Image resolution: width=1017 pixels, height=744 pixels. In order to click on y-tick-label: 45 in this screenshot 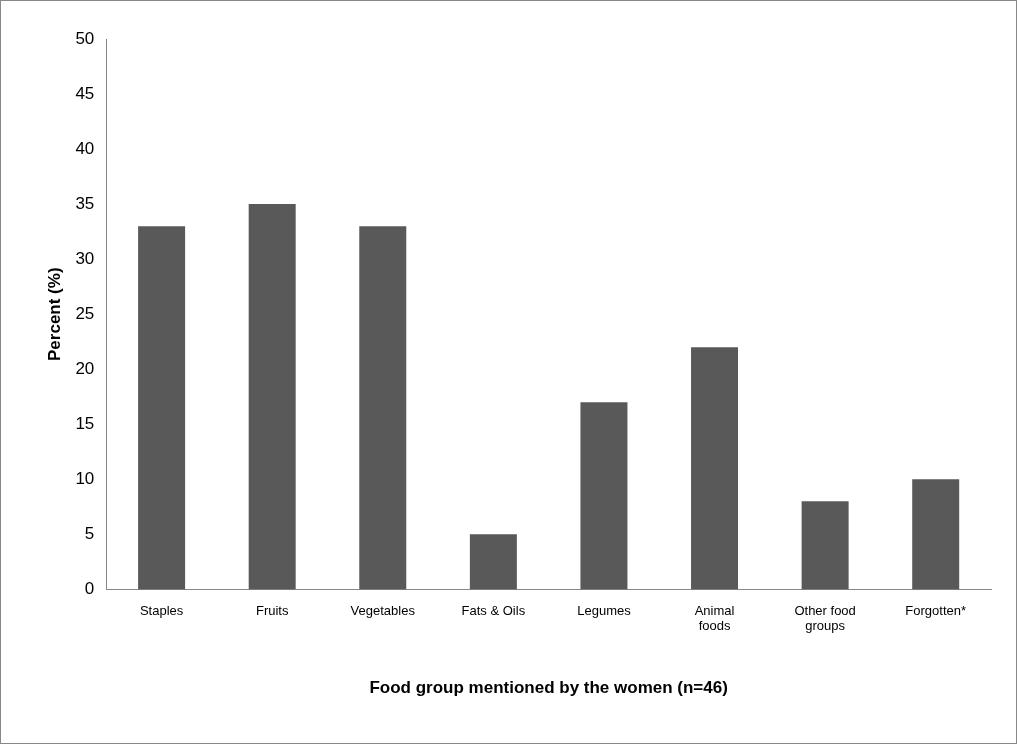, I will do `click(85, 93)`.